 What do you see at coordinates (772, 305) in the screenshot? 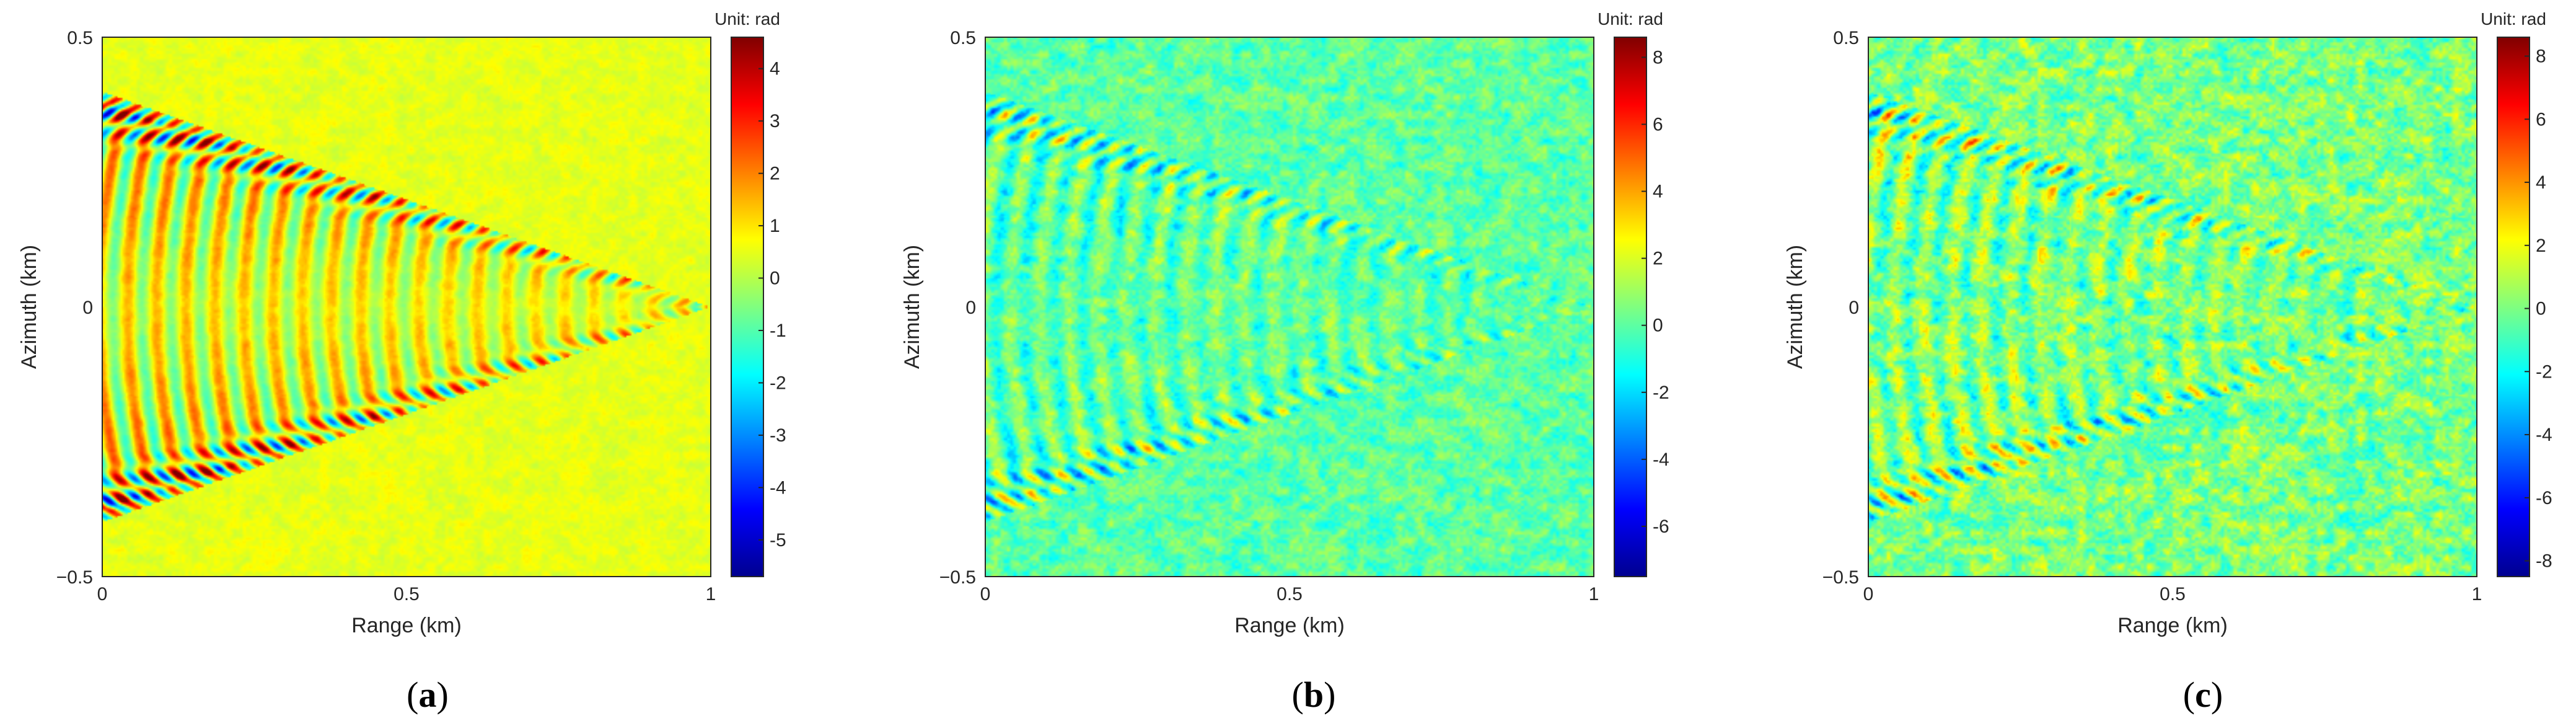
I see `colorbar-ticks-a: 4 3 2 1 0 -1 -2 -3 -4 -5` at bounding box center [772, 305].